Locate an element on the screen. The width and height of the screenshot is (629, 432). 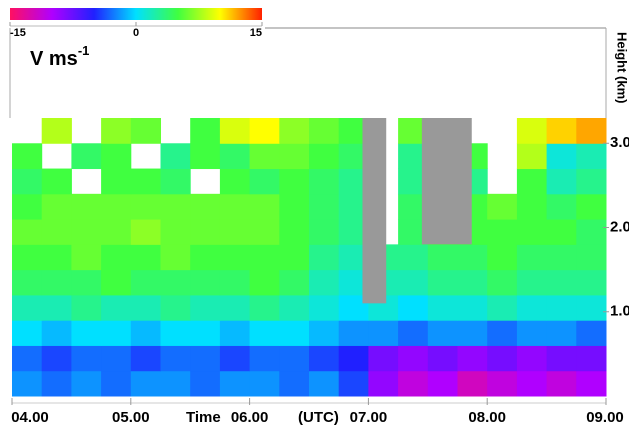
unit-exponent: -1 is located at coordinates (84, 50).